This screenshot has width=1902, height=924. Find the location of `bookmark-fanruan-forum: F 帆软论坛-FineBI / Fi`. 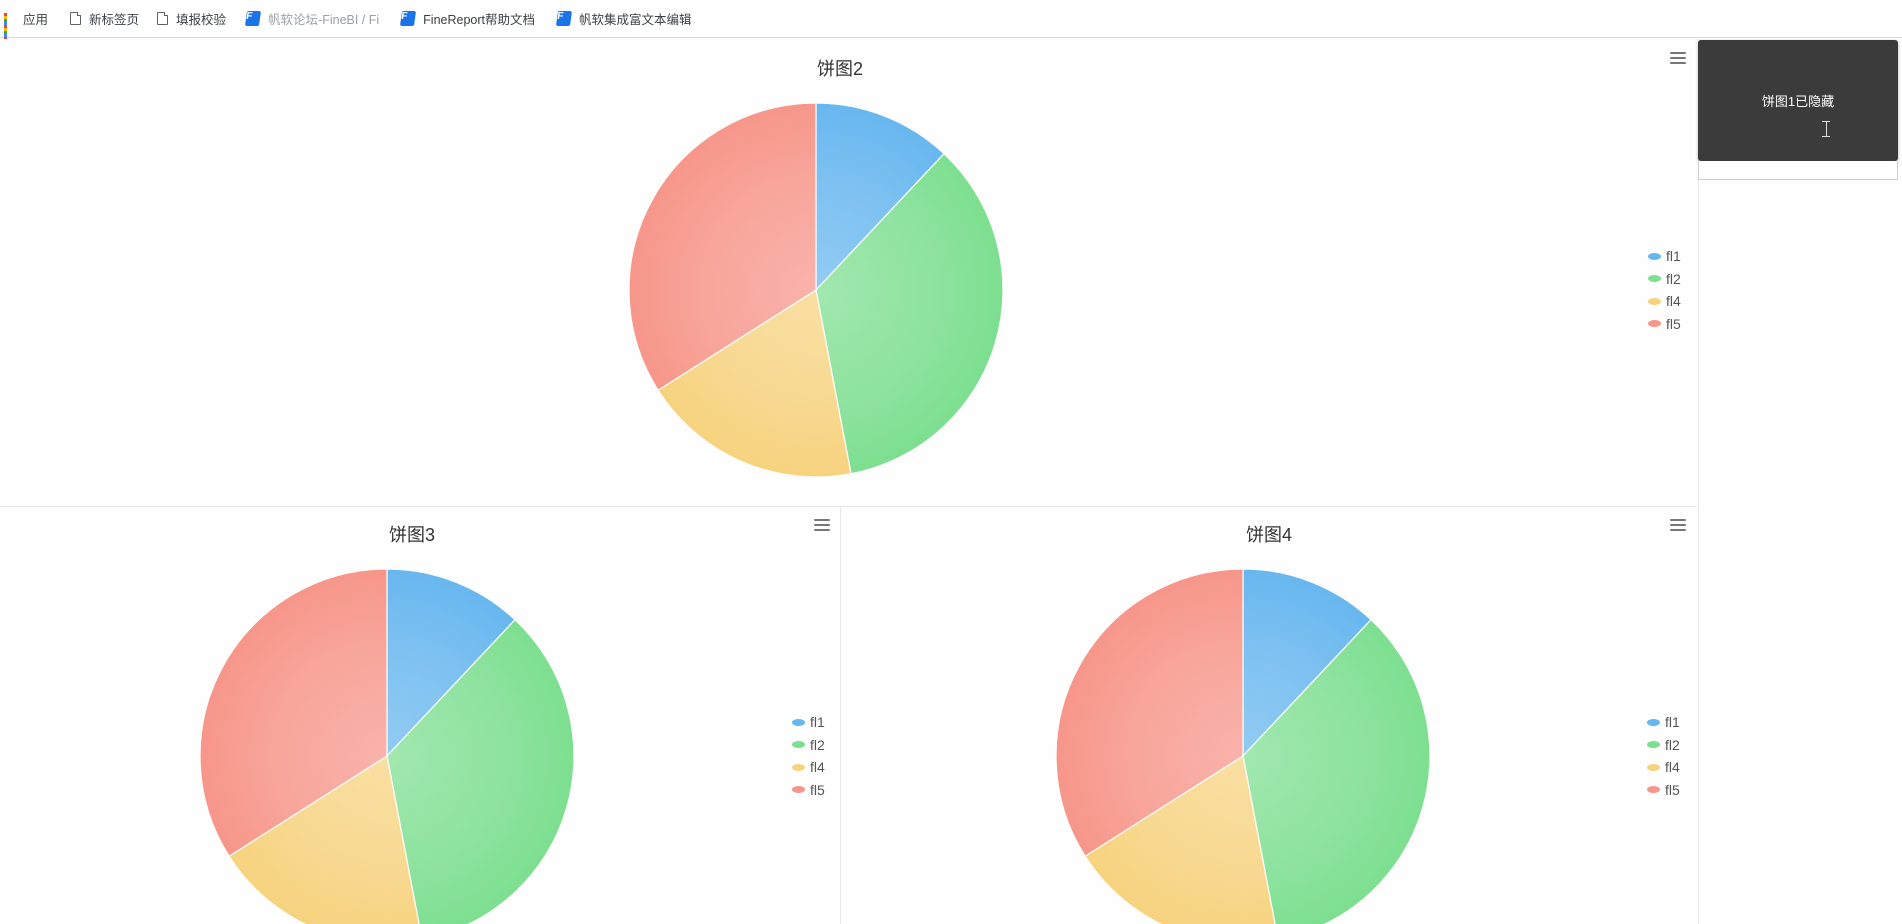

bookmark-fanruan-forum: F 帆软论坛-FineBI / Fi is located at coordinates (312, 18).